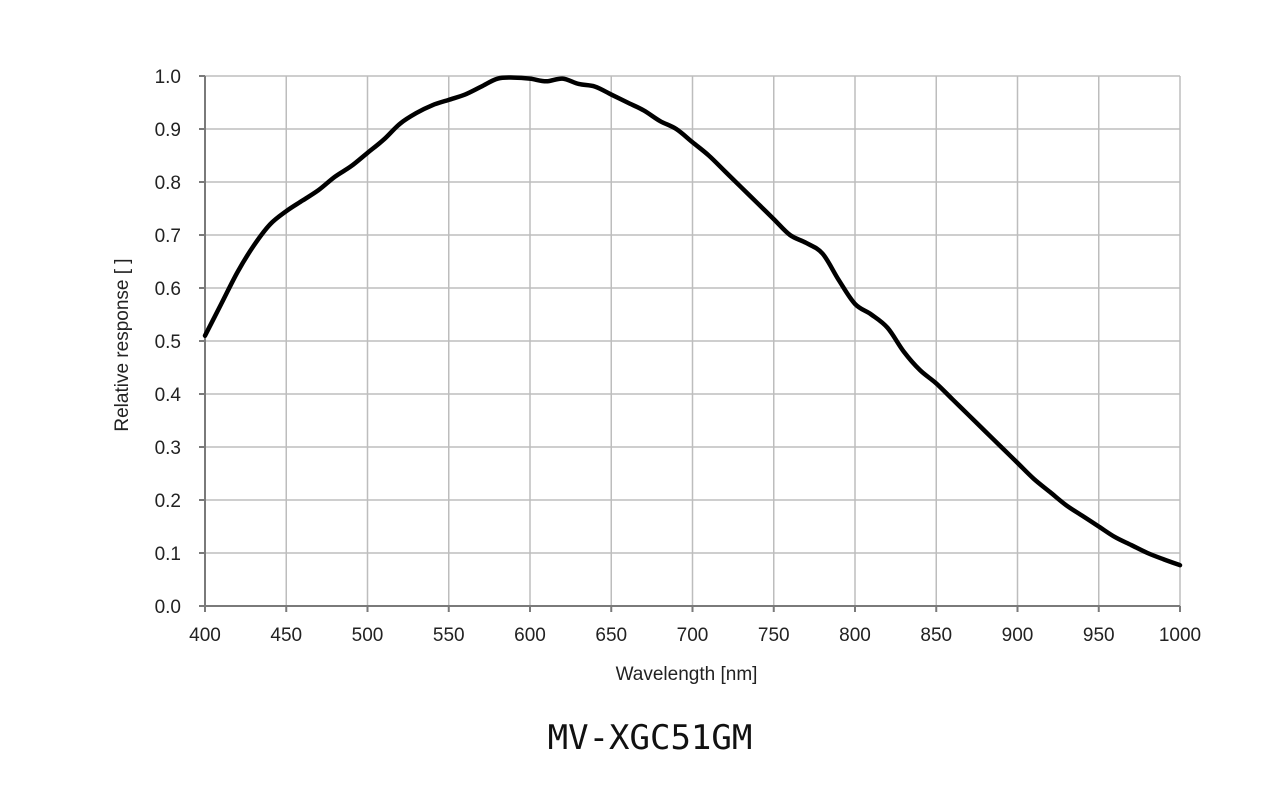  I want to click on x-tick-label: 900, so click(1018, 635).